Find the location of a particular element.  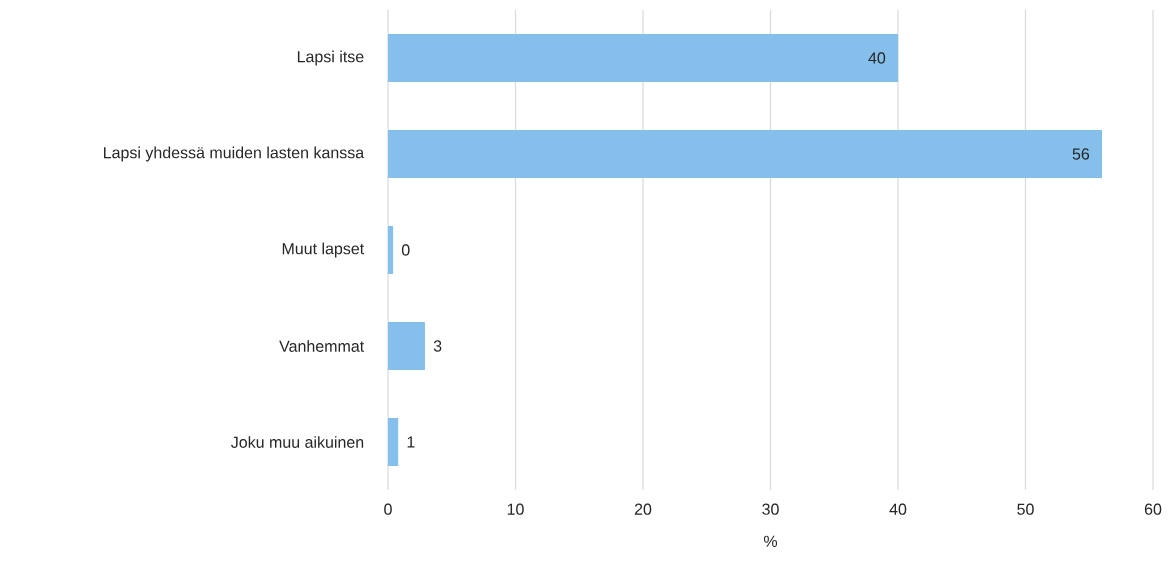

data-label: 1 is located at coordinates (411, 442).